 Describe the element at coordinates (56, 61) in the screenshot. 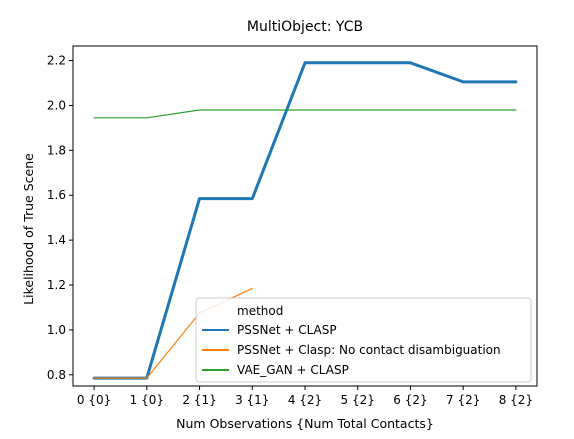

I see `y-tick-label: 2.2` at that location.